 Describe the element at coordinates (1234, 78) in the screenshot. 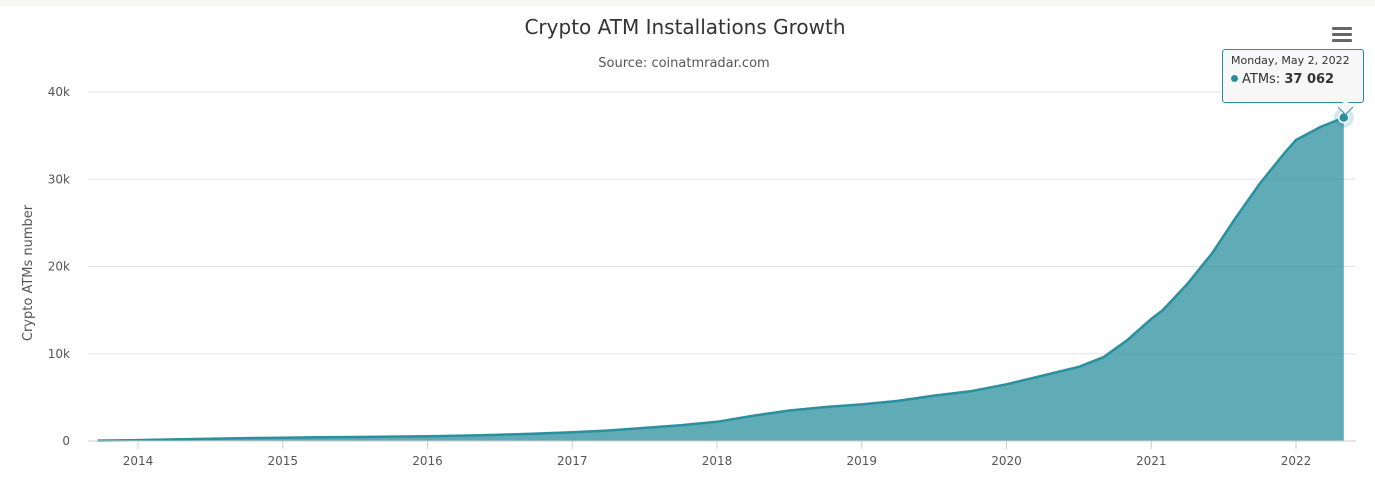

I see `tooltip-series-dot-icon` at that location.